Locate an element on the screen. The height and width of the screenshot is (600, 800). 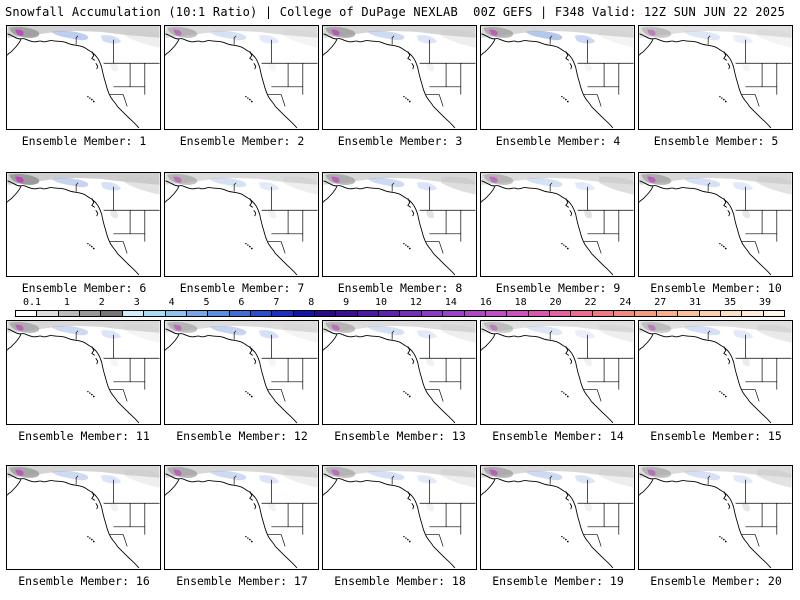
colorbar-tick-label: 12 is located at coordinates (415, 302).